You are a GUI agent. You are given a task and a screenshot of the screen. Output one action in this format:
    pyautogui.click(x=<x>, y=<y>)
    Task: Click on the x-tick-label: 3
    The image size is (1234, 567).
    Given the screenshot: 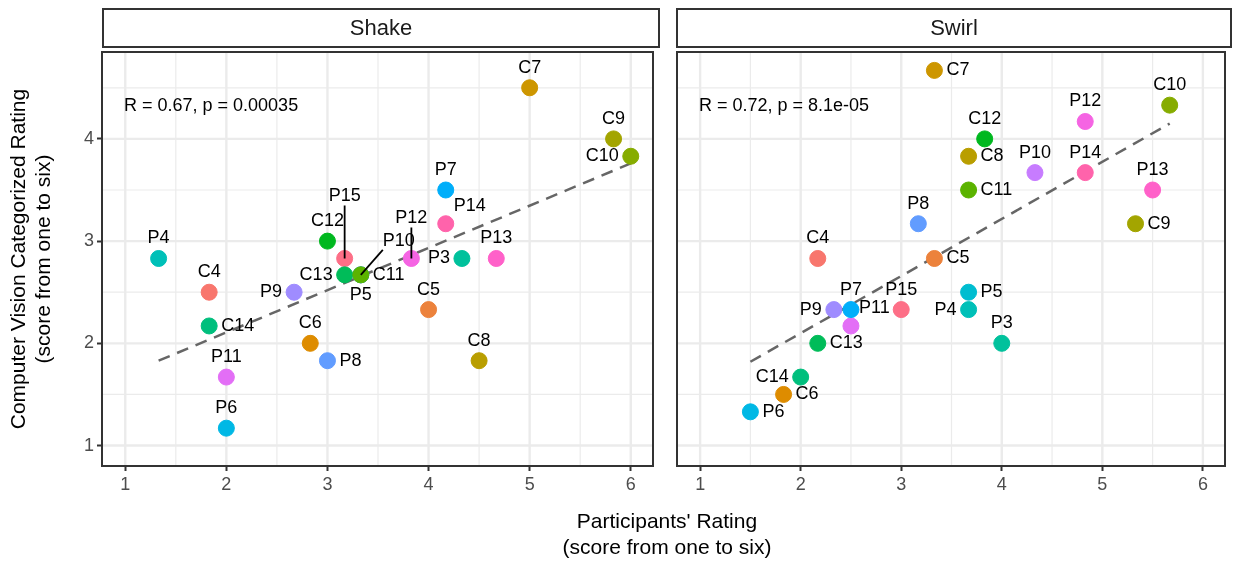 What is the action you would take?
    pyautogui.click(x=327, y=483)
    